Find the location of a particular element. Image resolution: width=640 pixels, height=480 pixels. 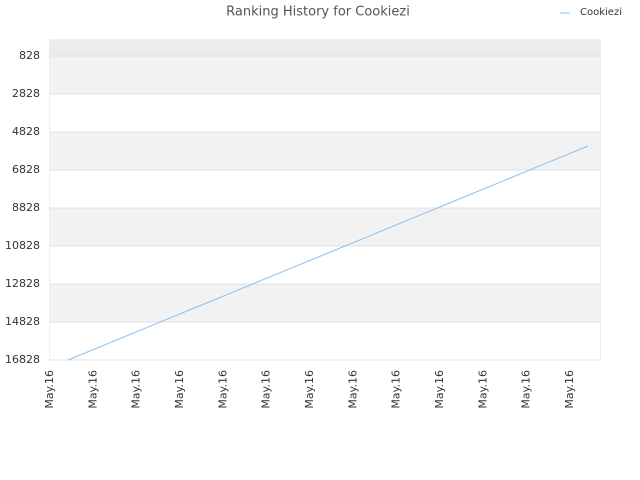

y-tick-label: 14828 is located at coordinates (22, 321).